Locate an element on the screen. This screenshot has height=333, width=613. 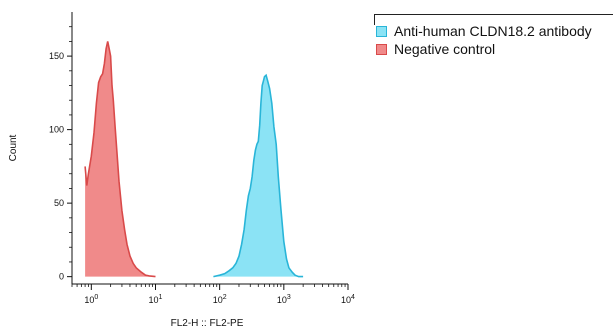
legend-item-cldn182: Anti-human CLDN18.2 antibody is located at coordinates (484, 31).